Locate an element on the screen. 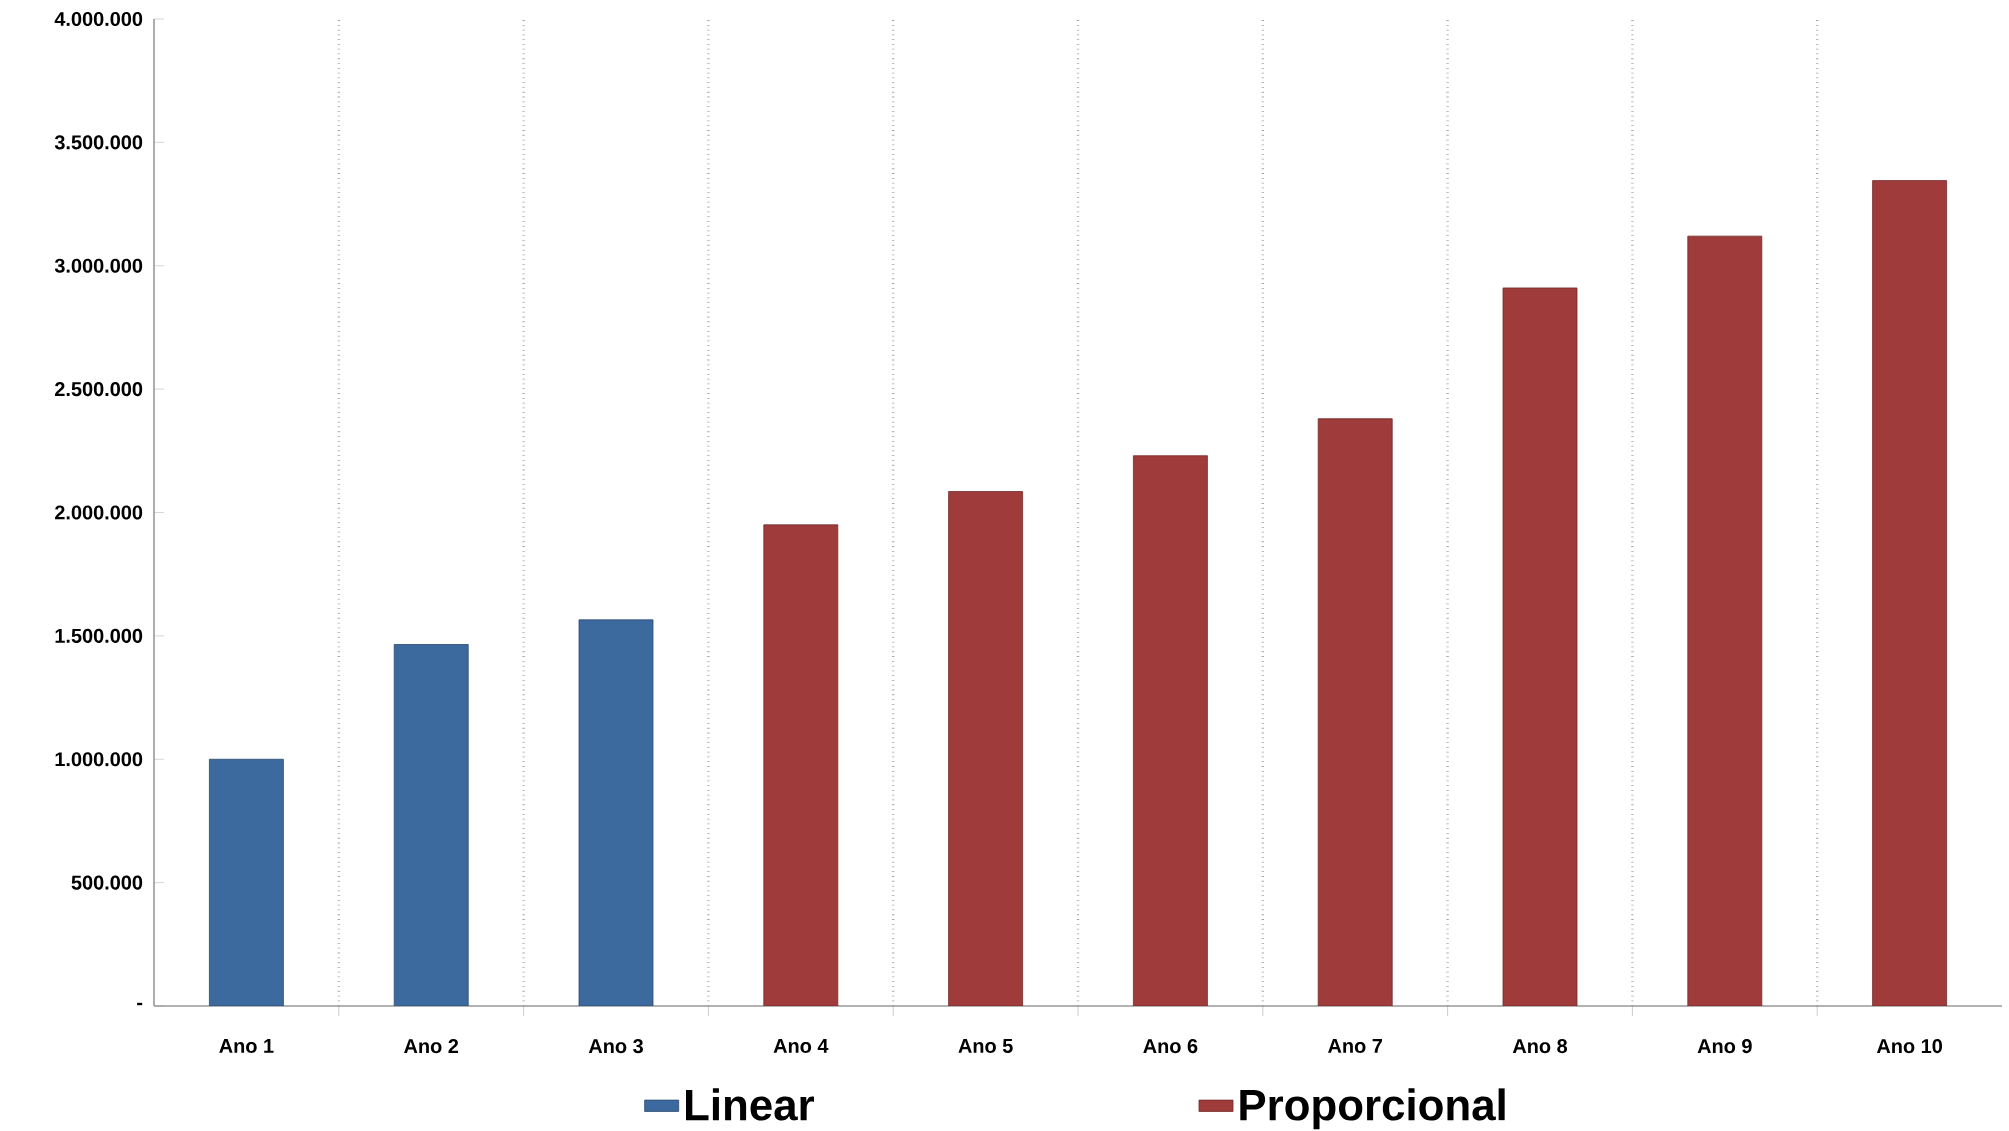  x-tick-label: Ano 1 is located at coordinates (246, 1045).